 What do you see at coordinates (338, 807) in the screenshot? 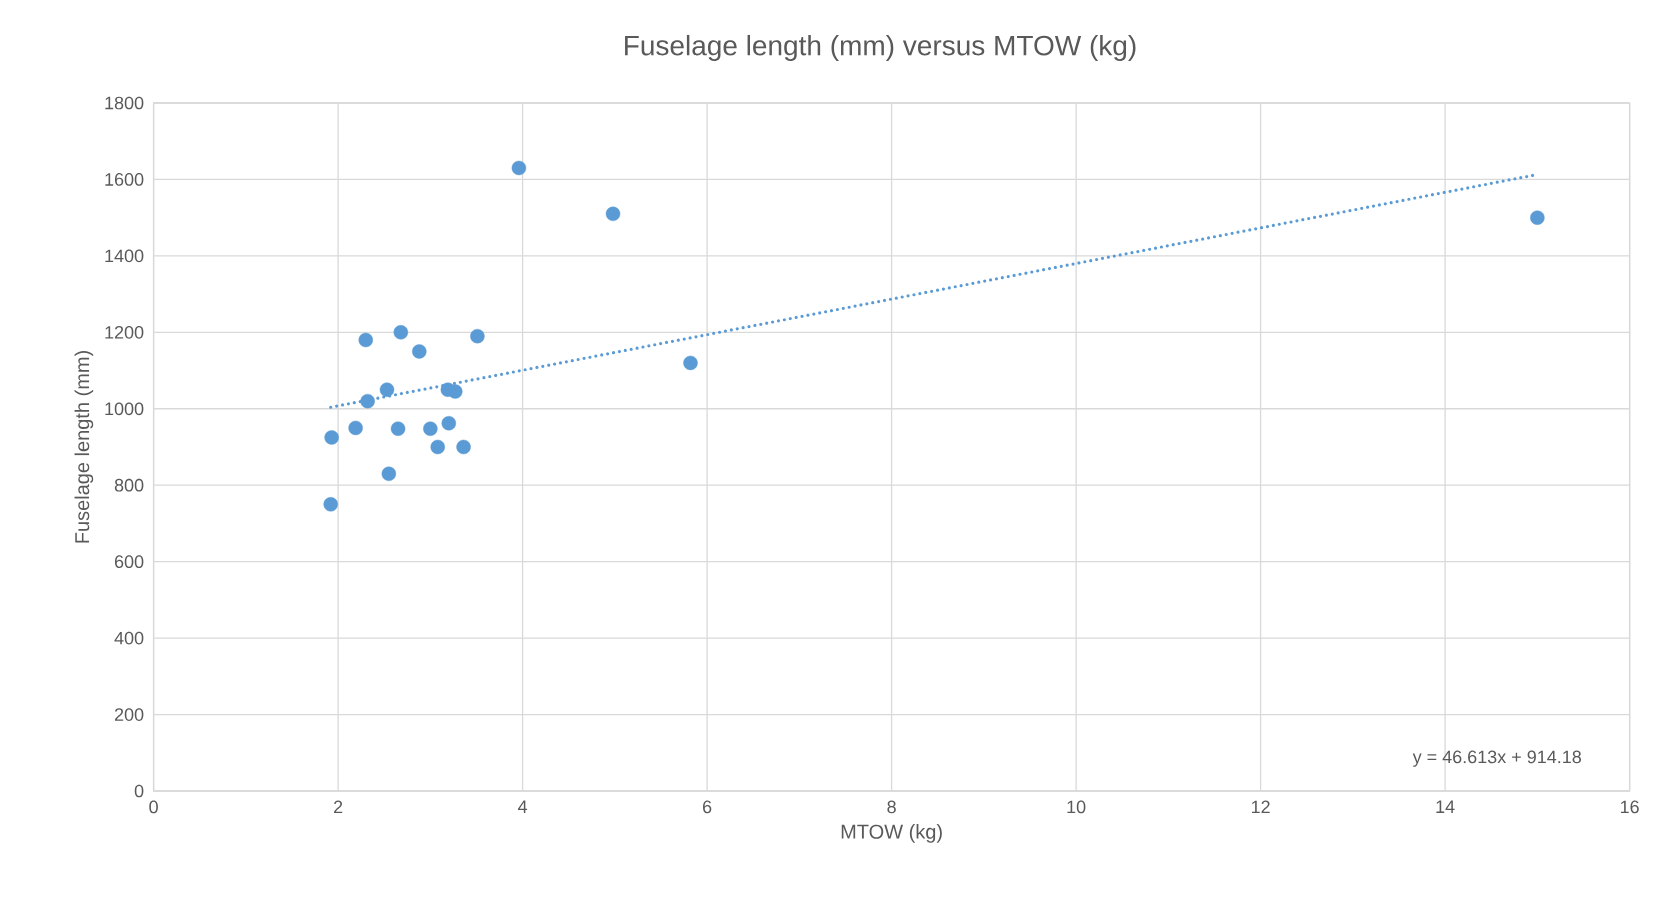
I see `x-tick-label: 2` at bounding box center [338, 807].